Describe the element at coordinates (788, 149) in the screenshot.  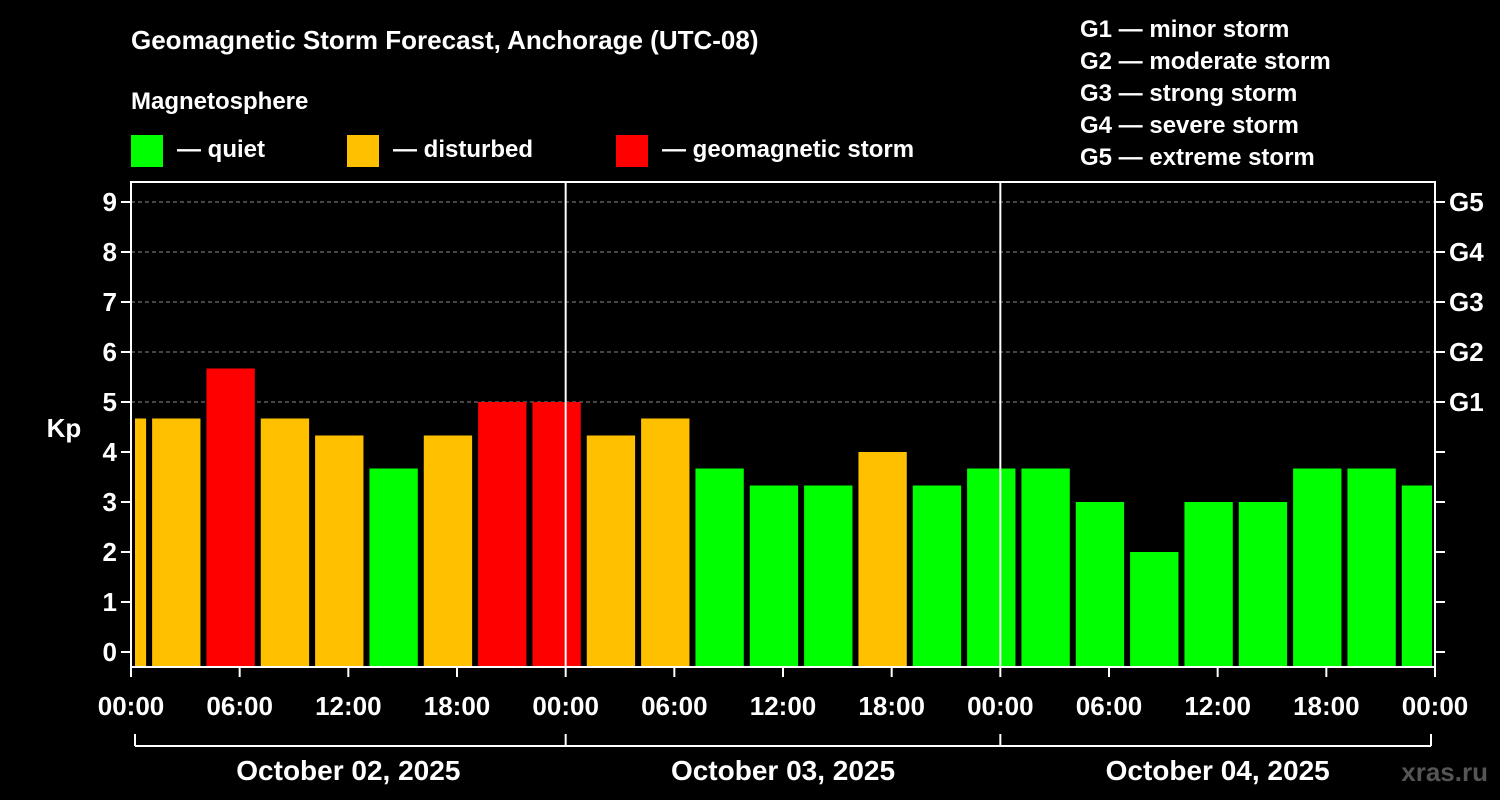
I see `legend-label-storm: — geomagnetic storm` at that location.